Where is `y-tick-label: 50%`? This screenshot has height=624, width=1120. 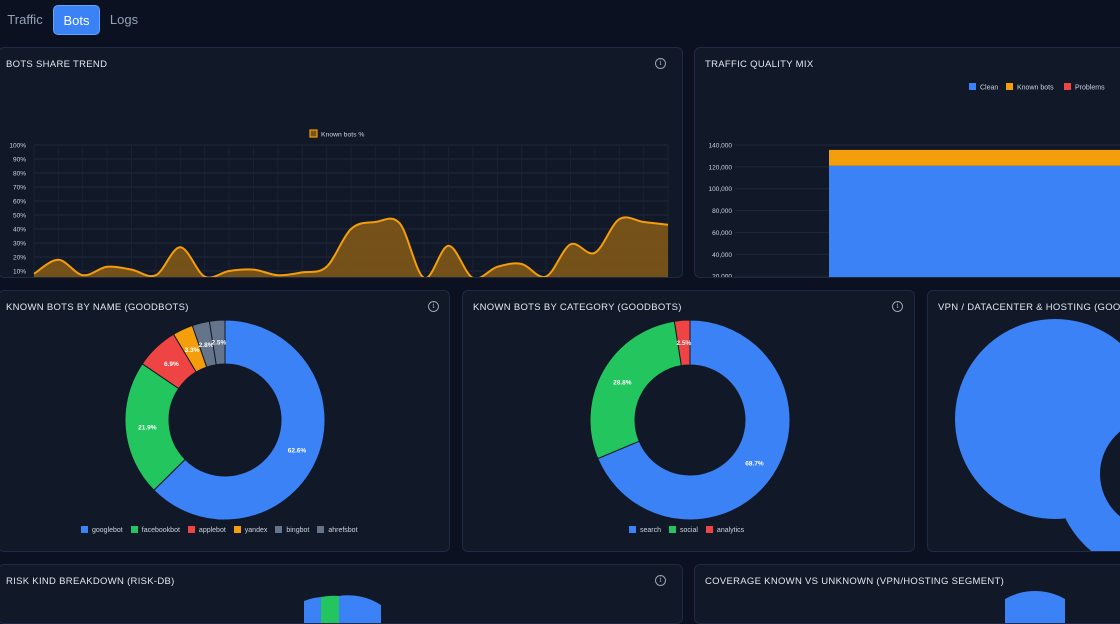
y-tick-label: 50% is located at coordinates (19, 216).